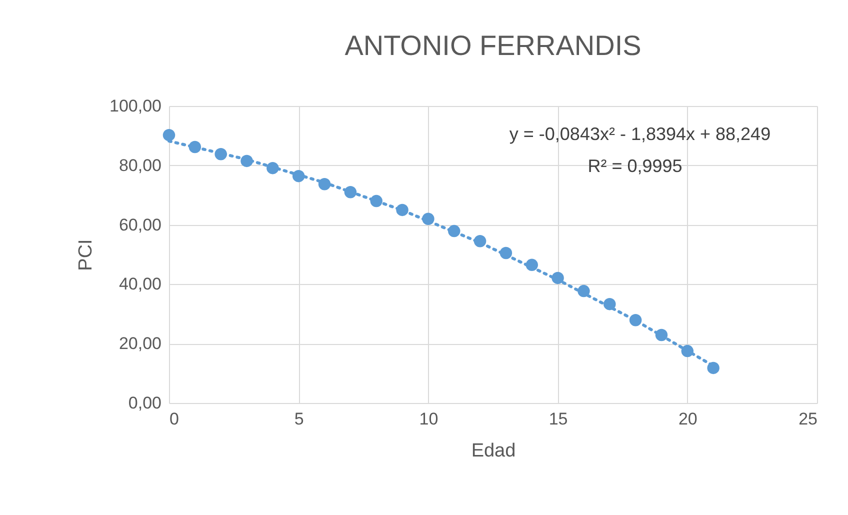 The image size is (848, 515). I want to click on y-tick-label: 40,00, so click(140, 284).